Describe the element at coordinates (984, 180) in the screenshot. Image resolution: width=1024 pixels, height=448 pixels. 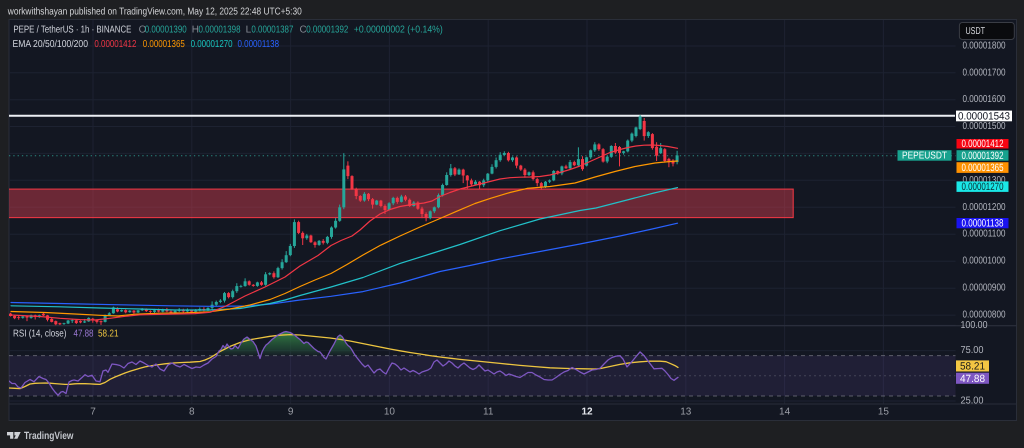
I see `svg-text: 0.00001300` at that location.